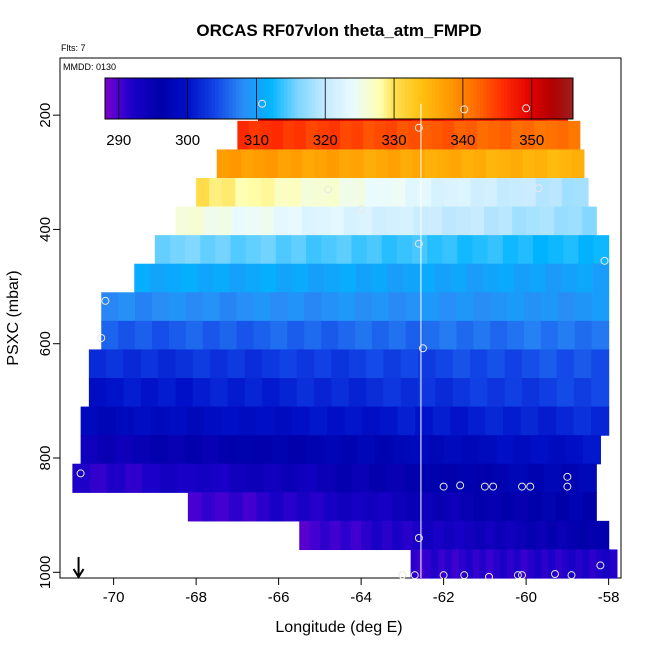  What do you see at coordinates (118, 140) in the screenshot?
I see `colorbar-tick-label: 290` at bounding box center [118, 140].